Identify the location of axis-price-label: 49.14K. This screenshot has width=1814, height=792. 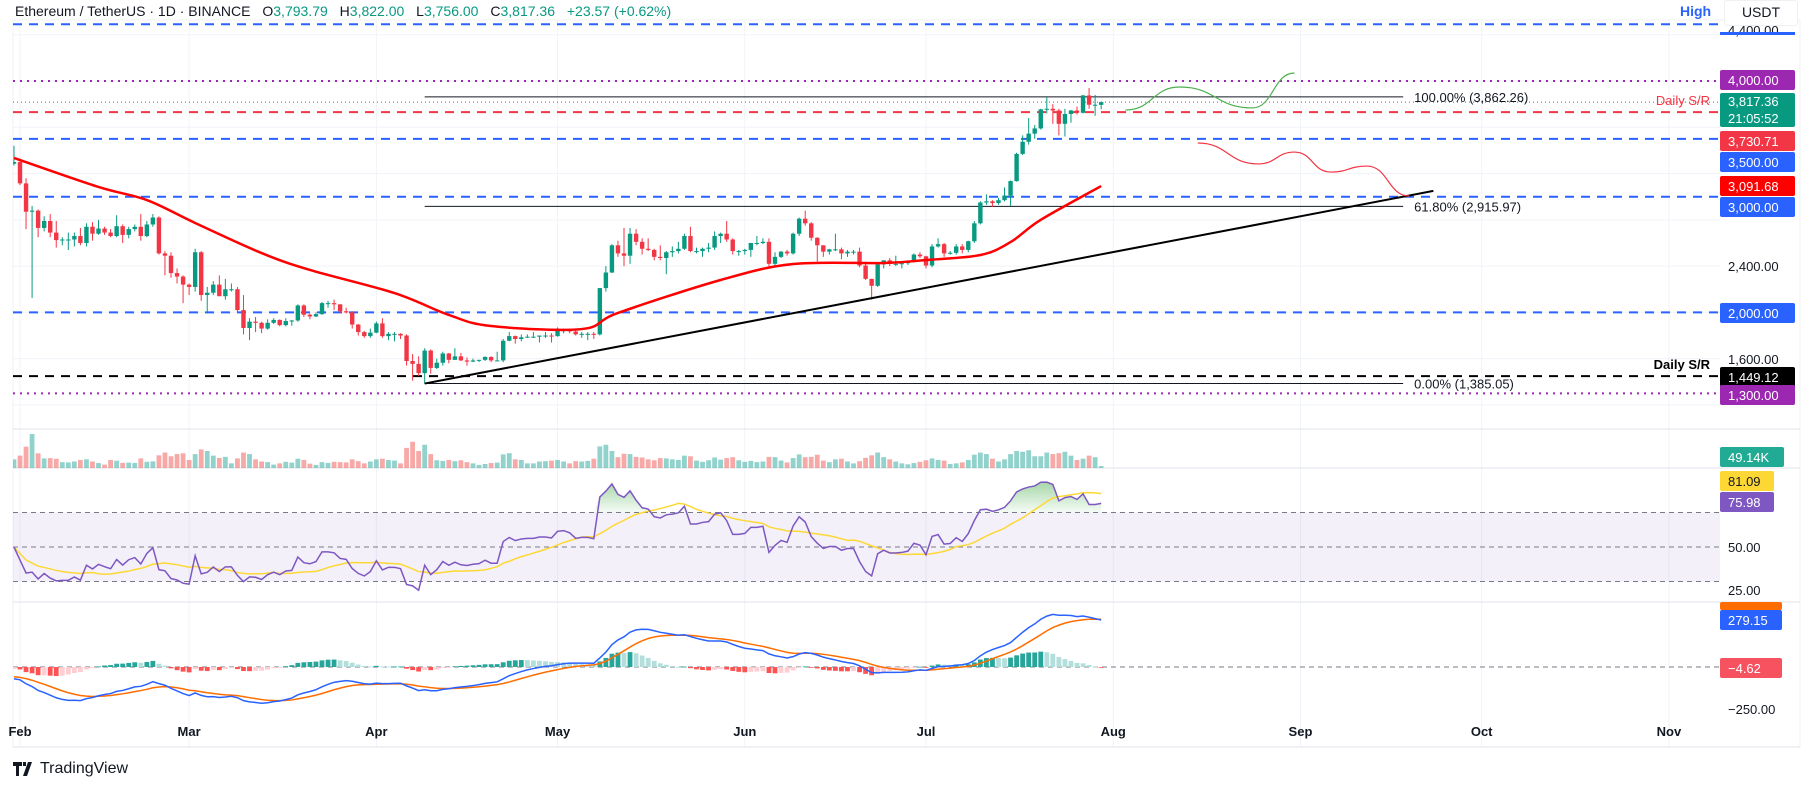
(1752, 457).